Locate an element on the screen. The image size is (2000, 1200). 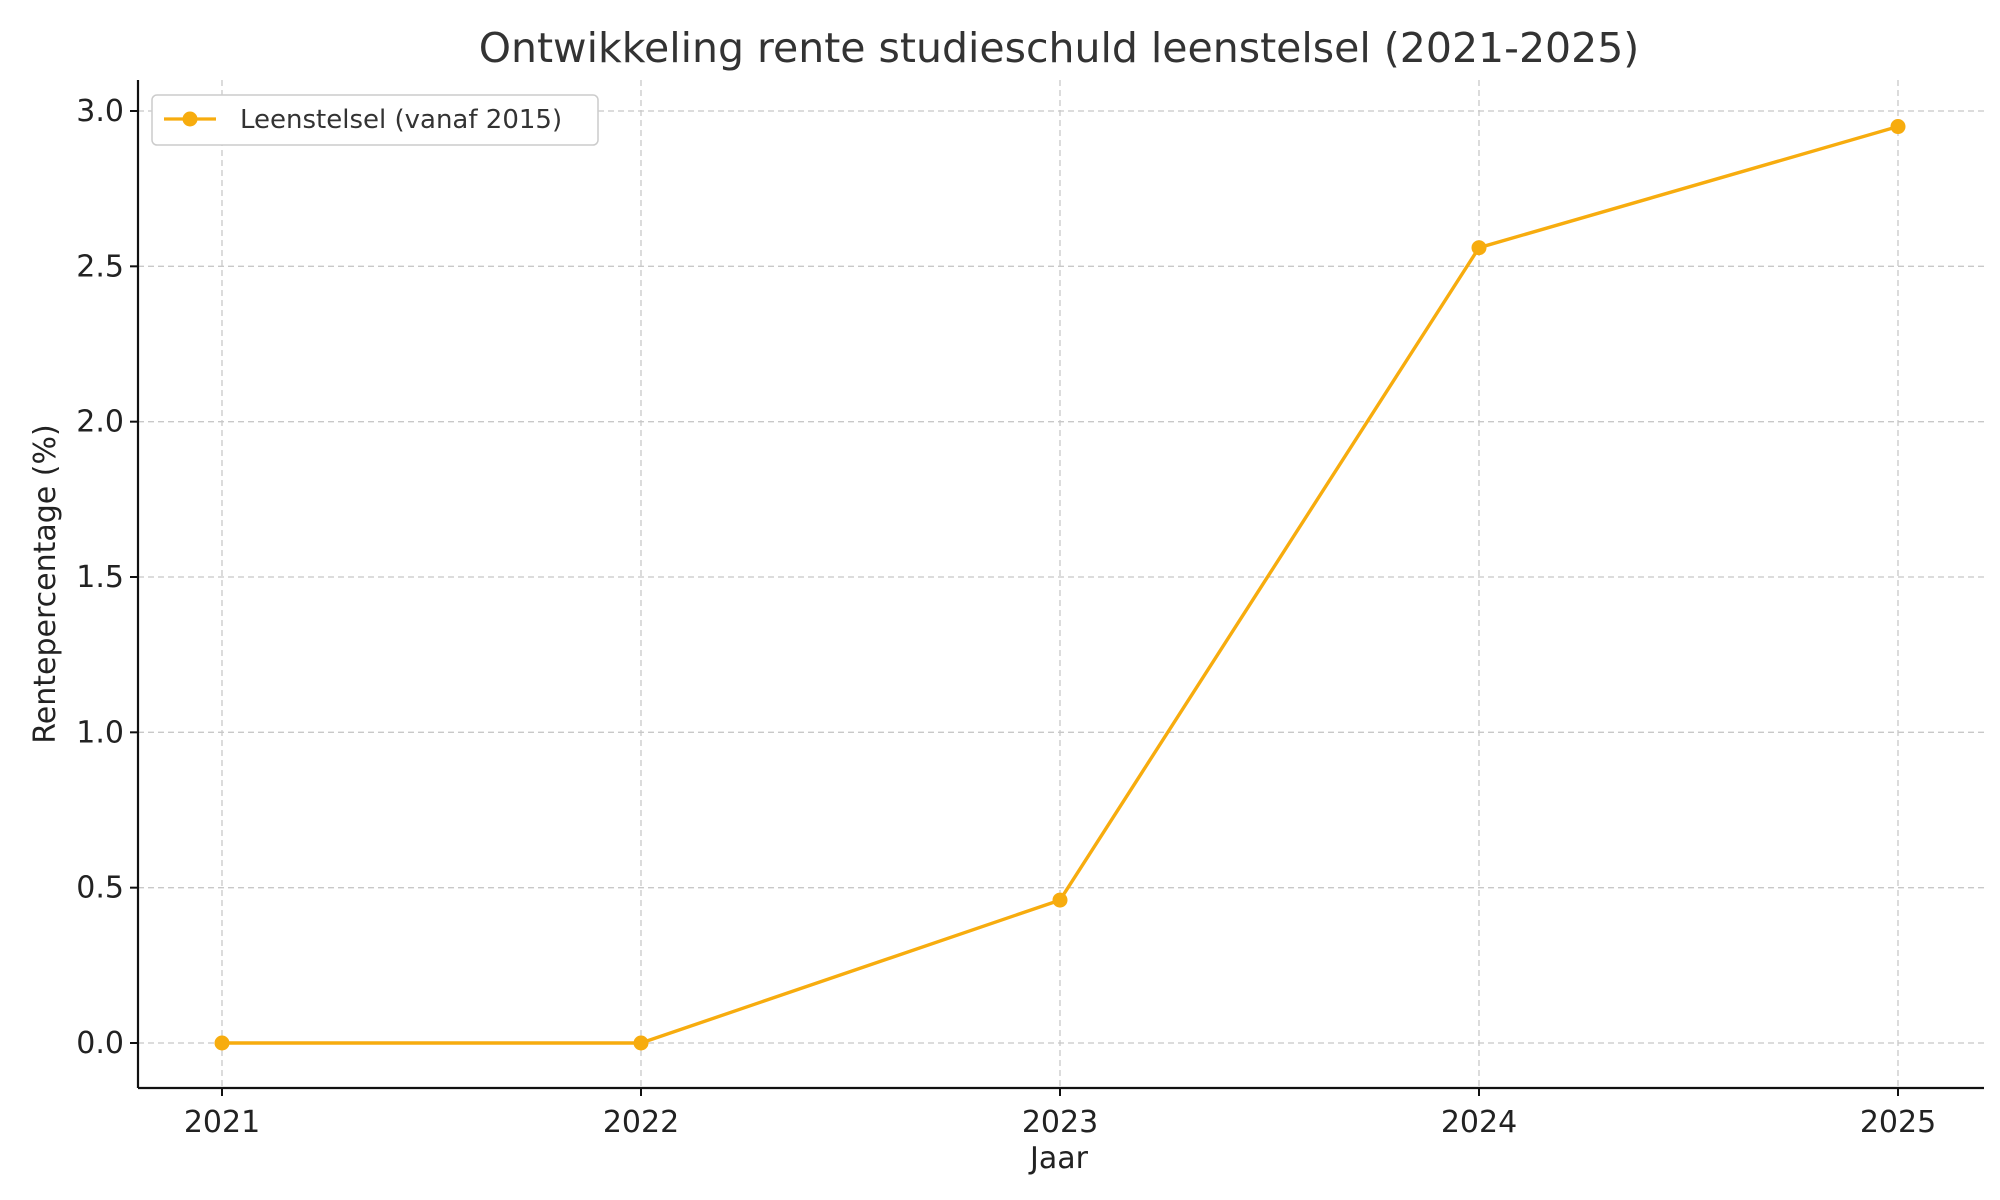
x-tick-label: 2022 is located at coordinates (641, 1122).